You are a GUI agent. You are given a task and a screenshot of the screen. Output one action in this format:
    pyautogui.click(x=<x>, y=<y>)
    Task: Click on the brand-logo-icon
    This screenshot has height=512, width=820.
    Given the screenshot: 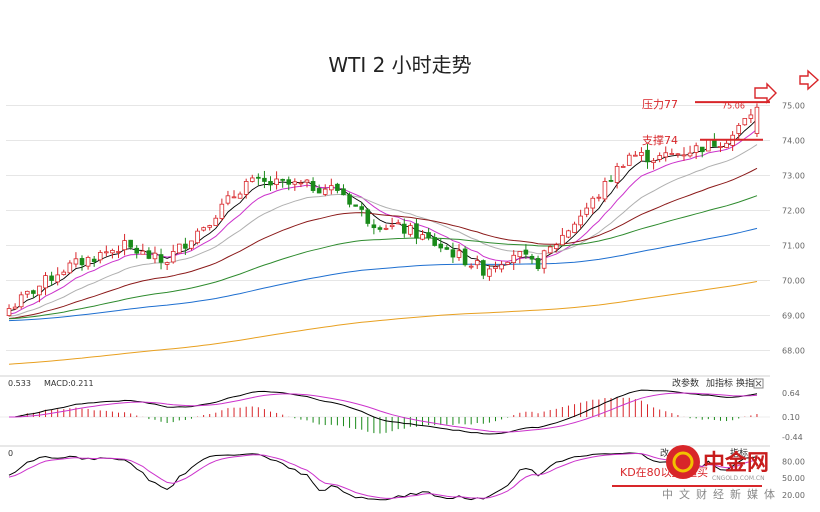 What is the action you would take?
    pyautogui.click(x=683, y=462)
    